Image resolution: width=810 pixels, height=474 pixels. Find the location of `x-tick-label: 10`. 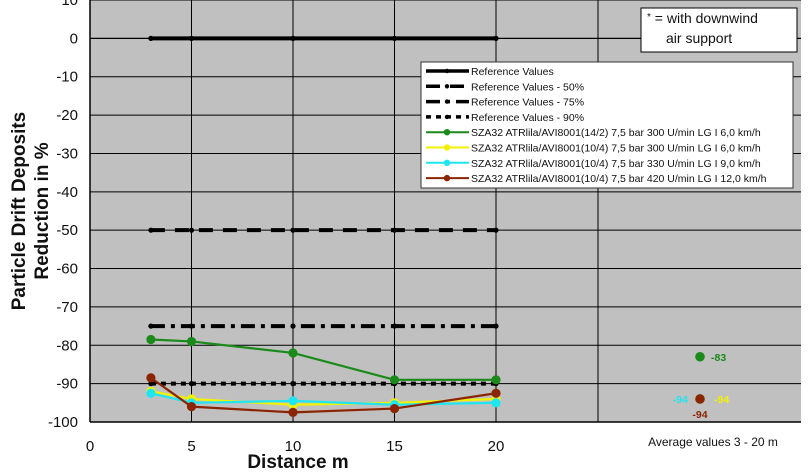

x-tick-label: 10 is located at coordinates (293, 446).